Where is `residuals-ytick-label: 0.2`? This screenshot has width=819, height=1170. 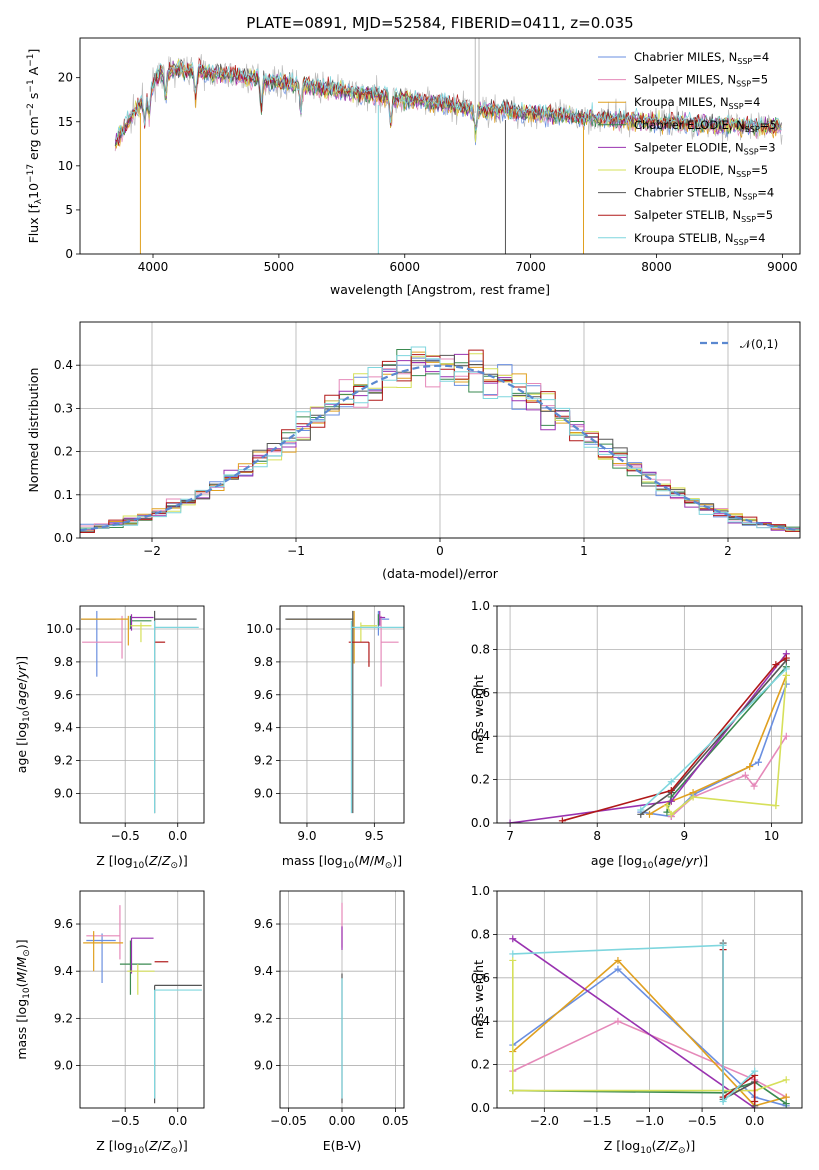 residuals-ytick-label: 0.2 is located at coordinates (63, 452).